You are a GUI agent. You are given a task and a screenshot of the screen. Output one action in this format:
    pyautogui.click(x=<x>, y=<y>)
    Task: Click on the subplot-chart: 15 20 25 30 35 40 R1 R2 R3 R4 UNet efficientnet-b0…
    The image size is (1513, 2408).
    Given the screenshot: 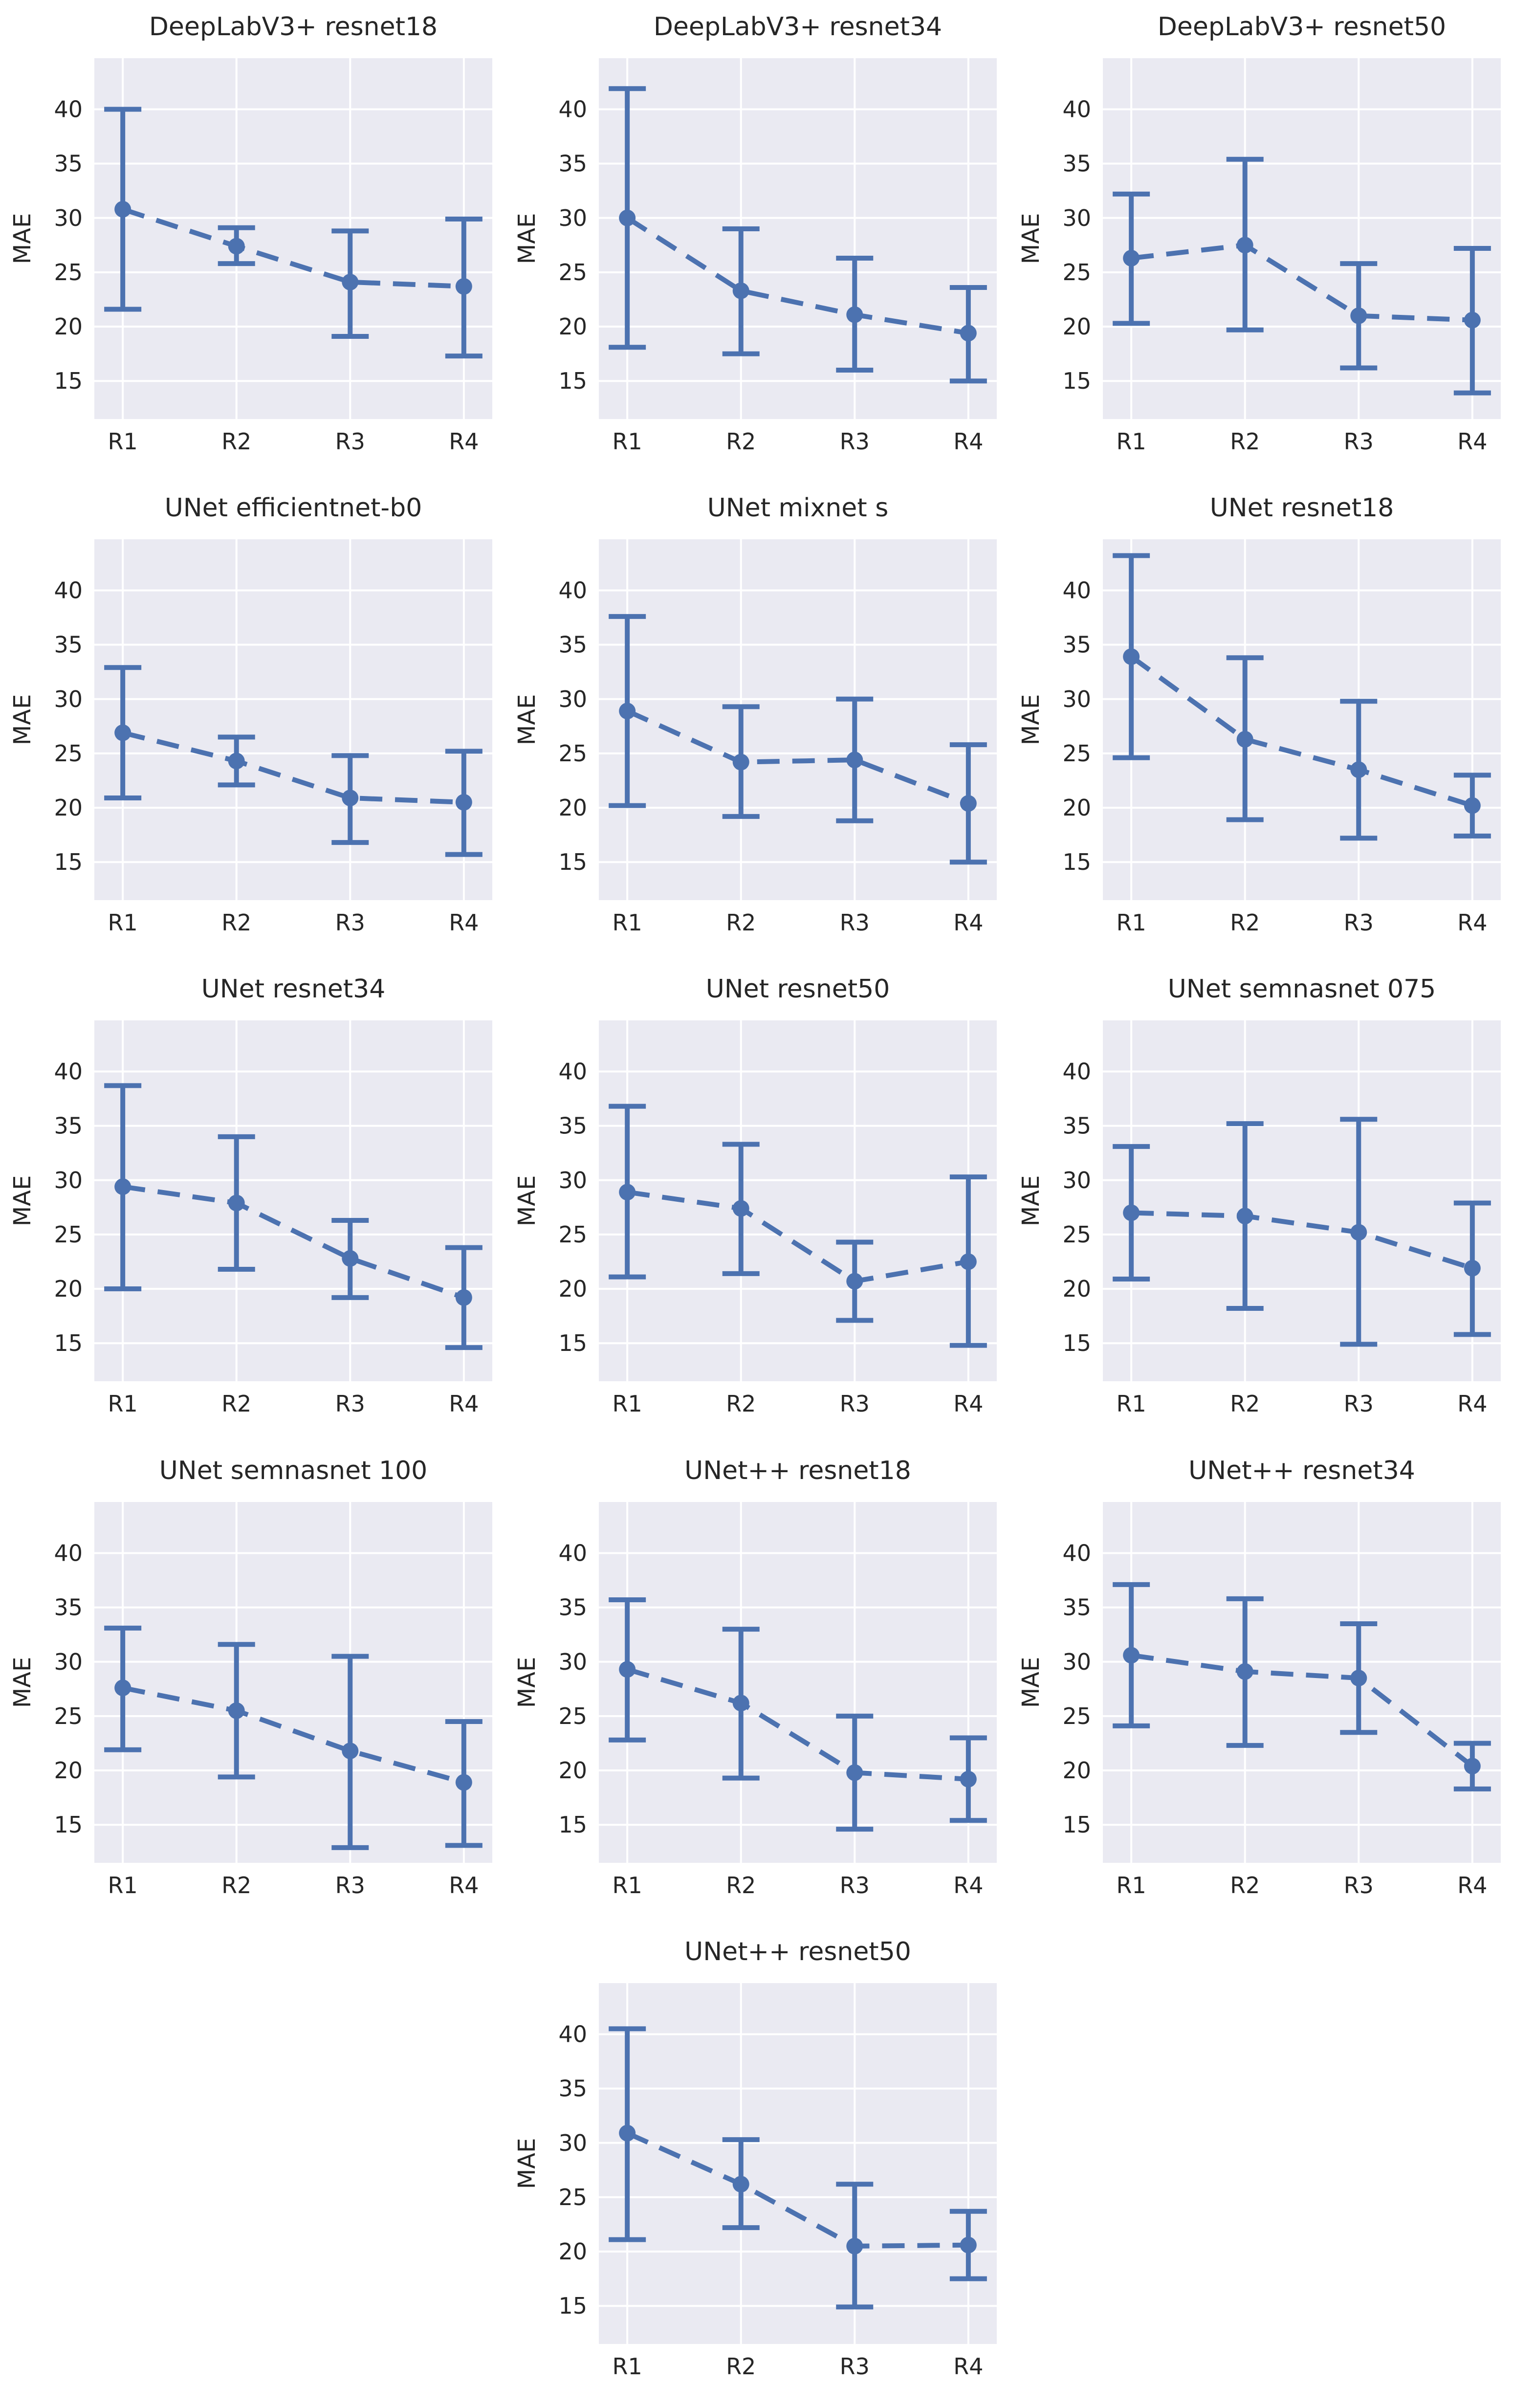 What is the action you would take?
    pyautogui.click(x=250, y=714)
    